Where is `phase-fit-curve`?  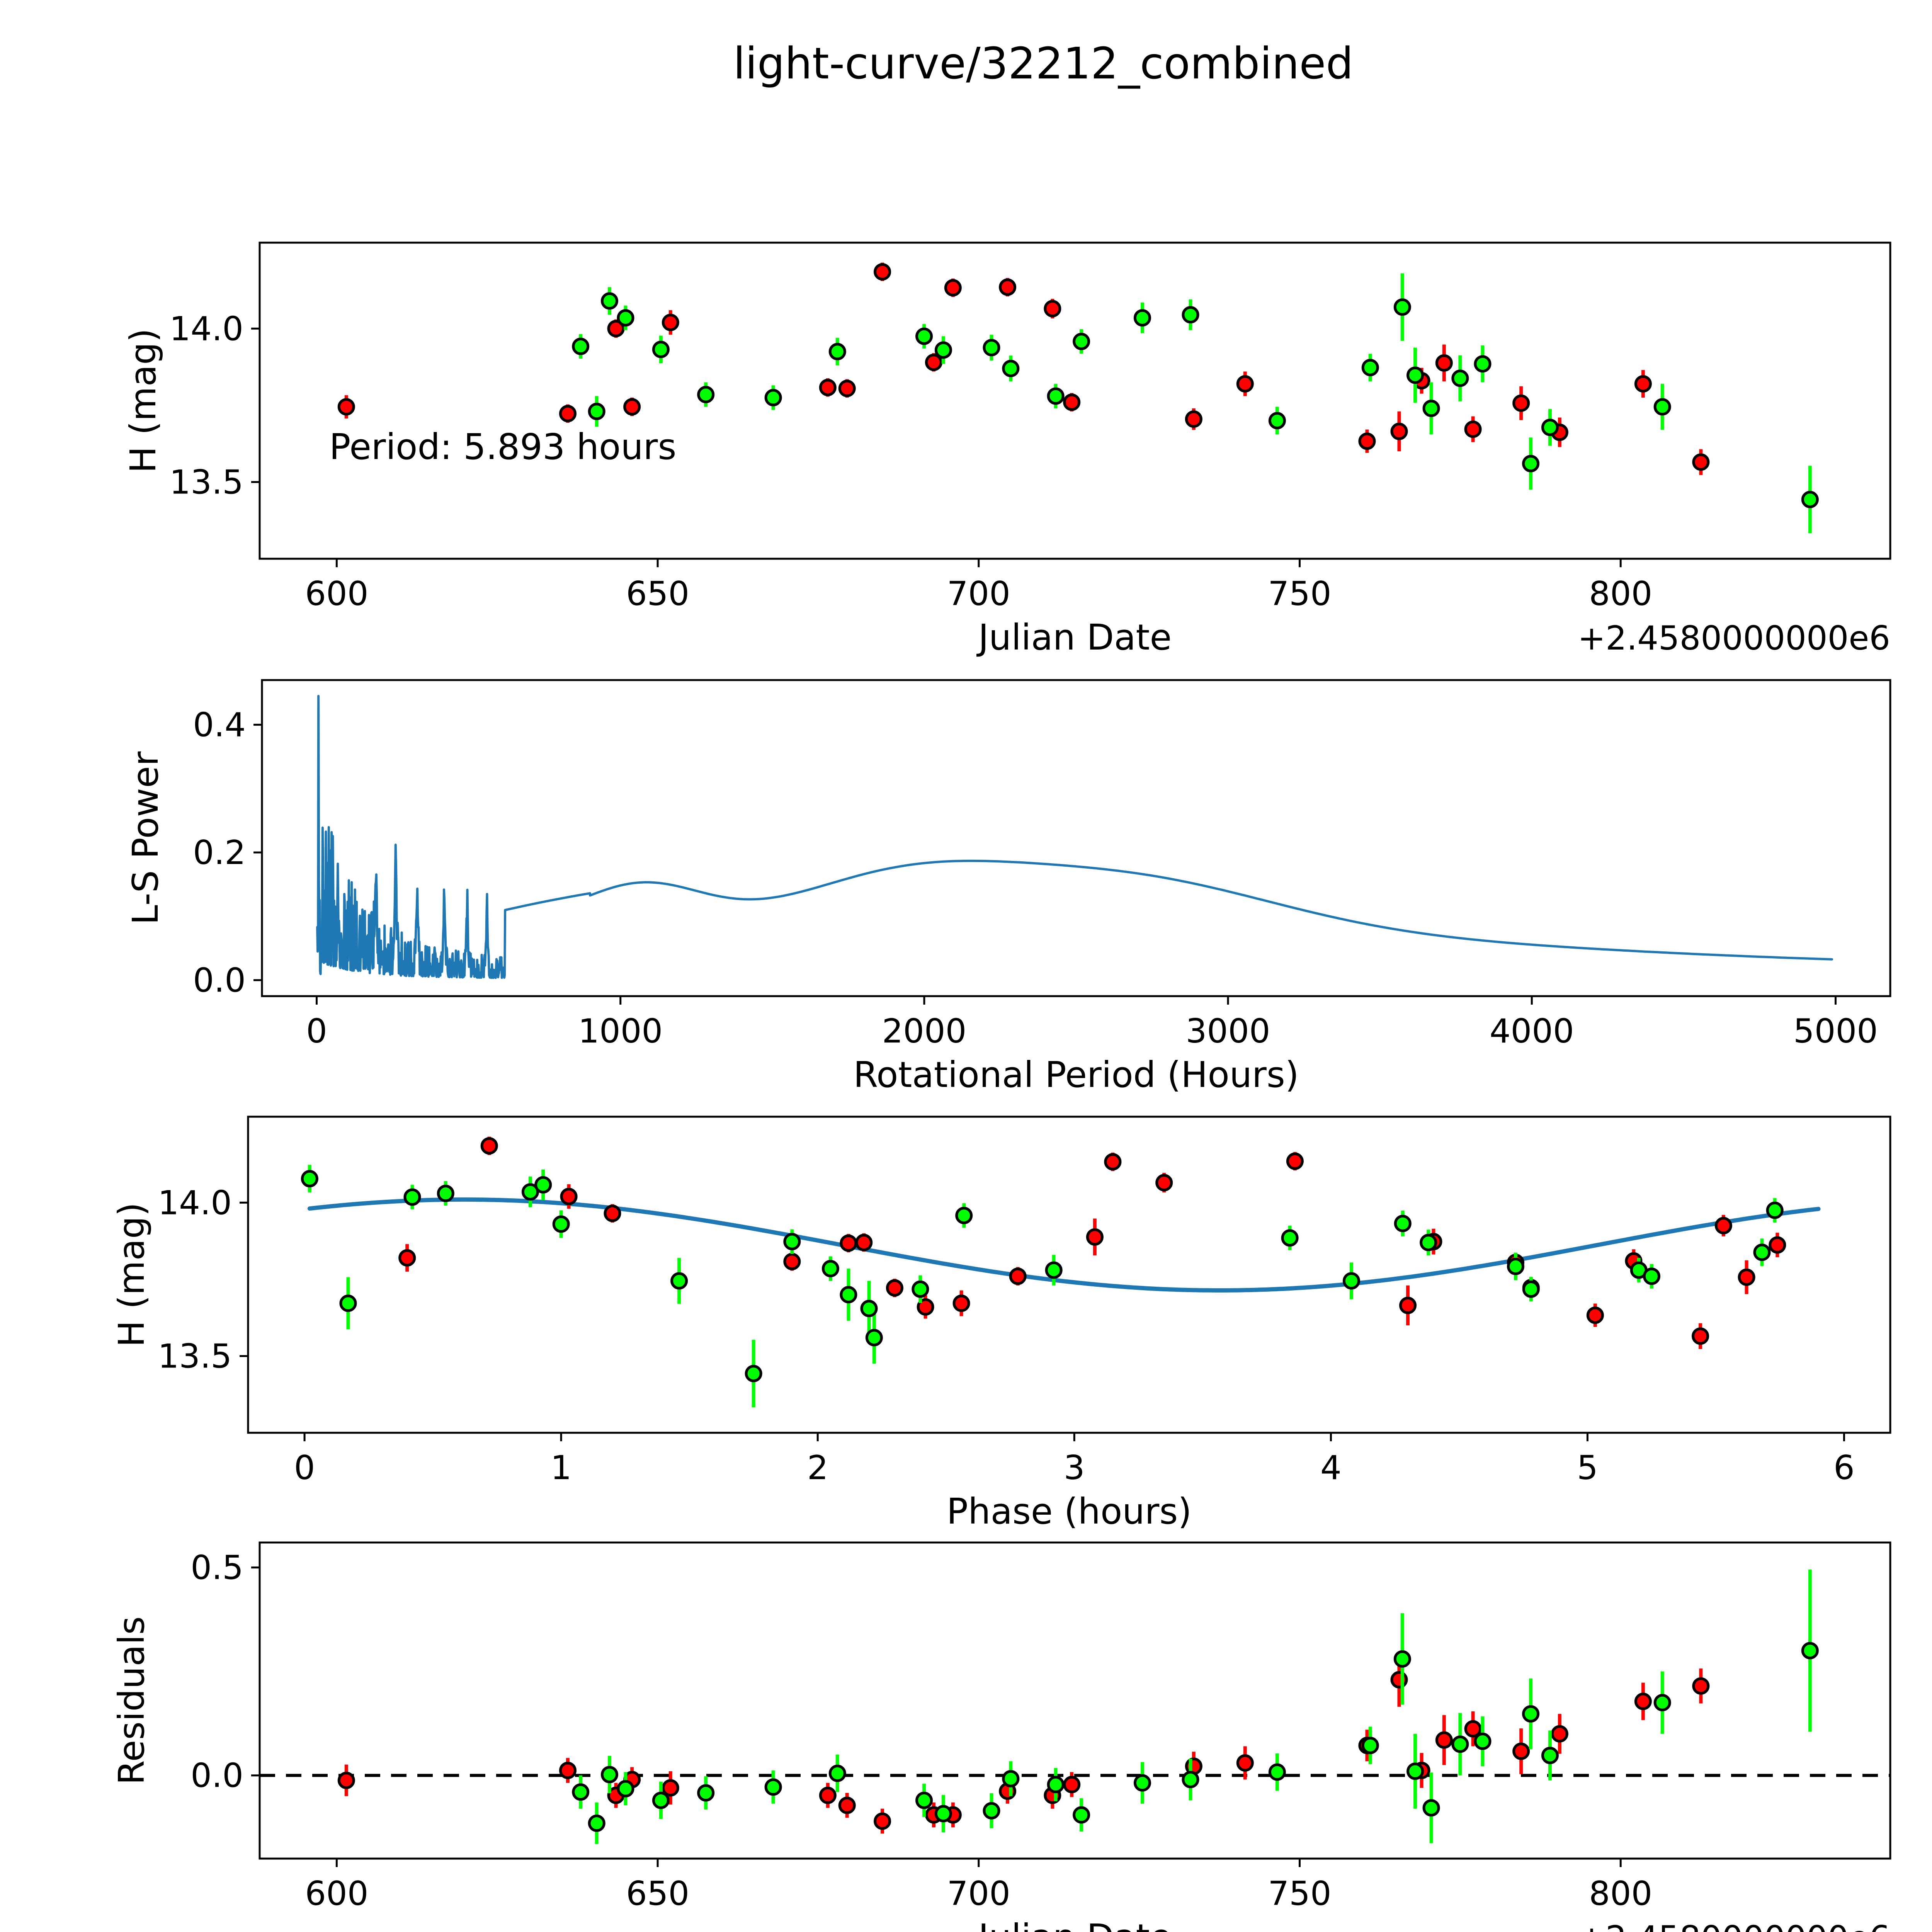
phase-fit-curve is located at coordinates (1064, 1245).